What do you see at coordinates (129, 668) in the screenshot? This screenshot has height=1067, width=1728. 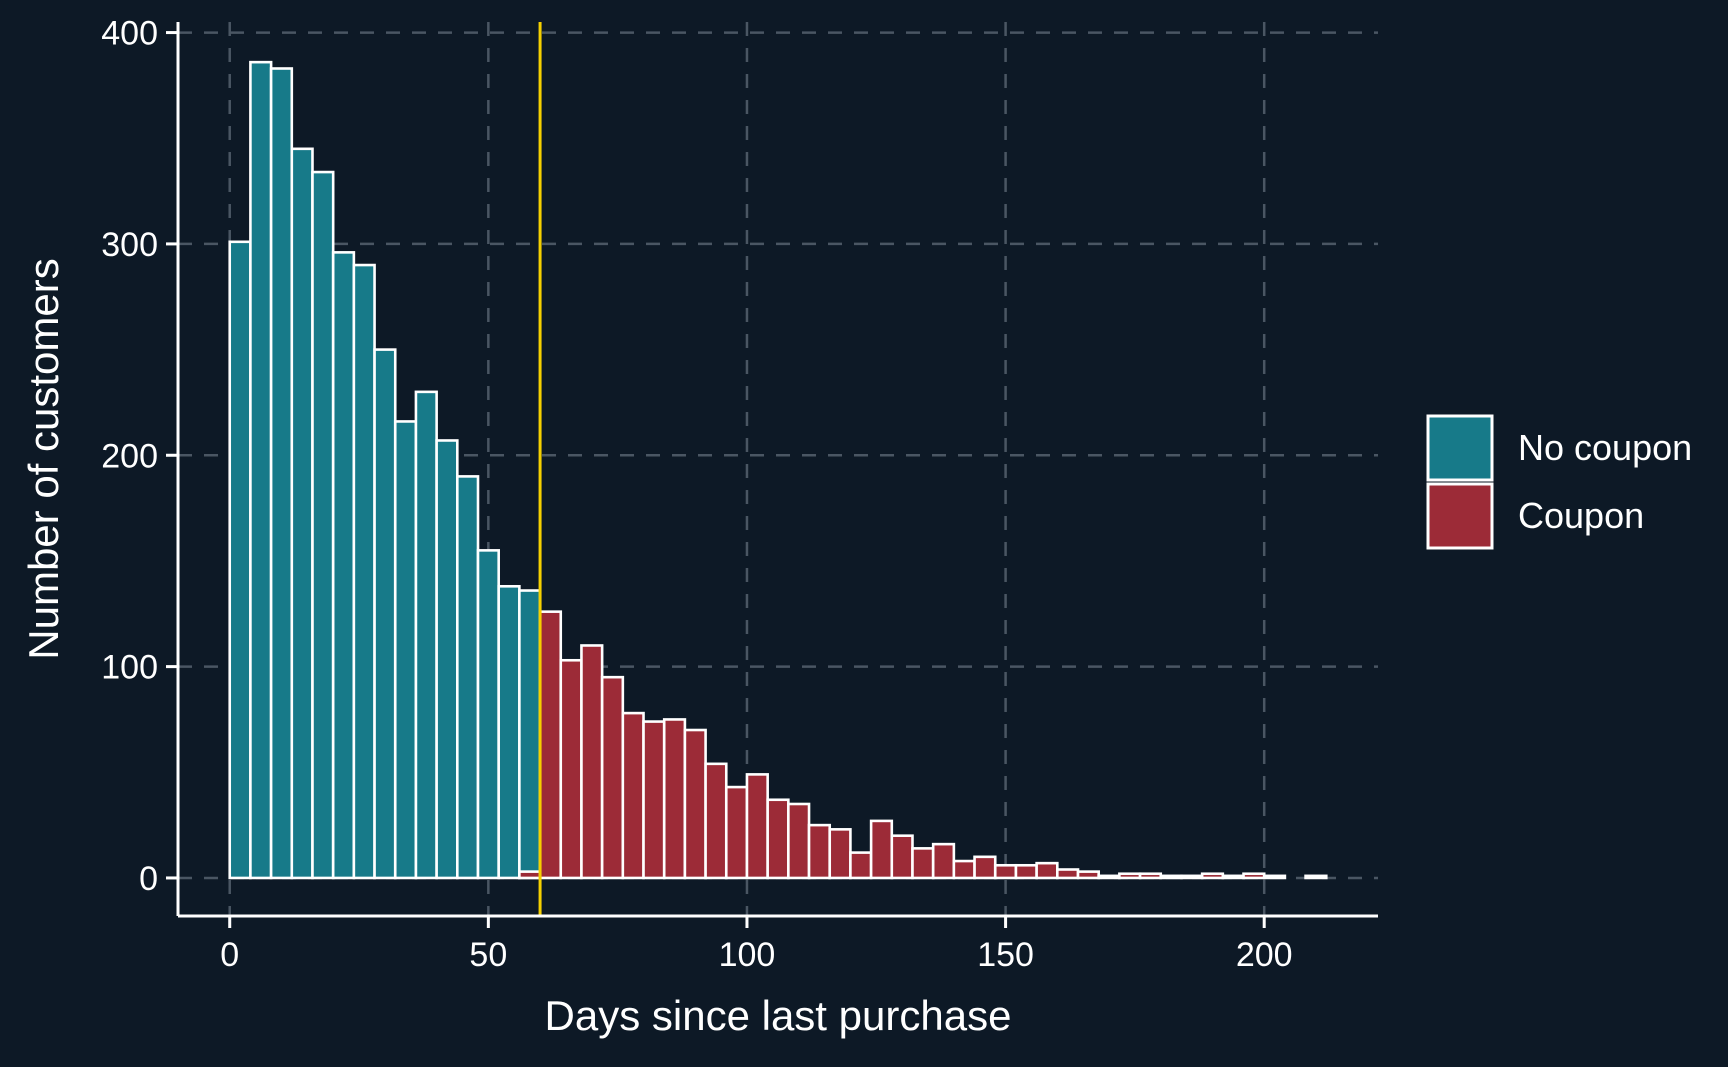 I see `y-tick-label-100: 100` at bounding box center [129, 668].